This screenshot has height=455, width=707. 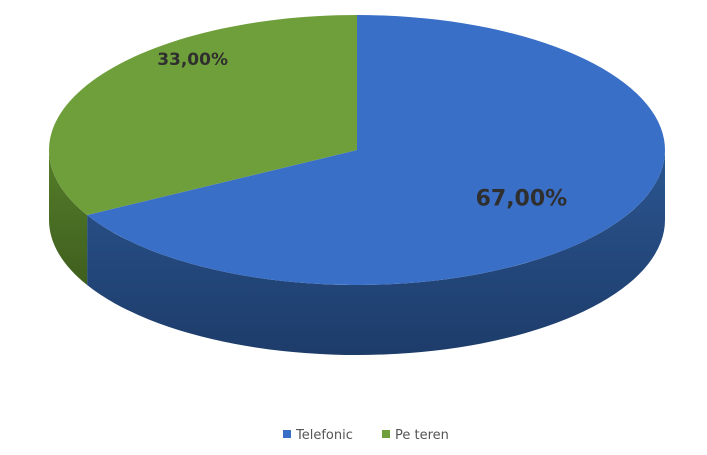 I want to click on data-label-pe-teren: 33,00%, so click(x=192, y=60).